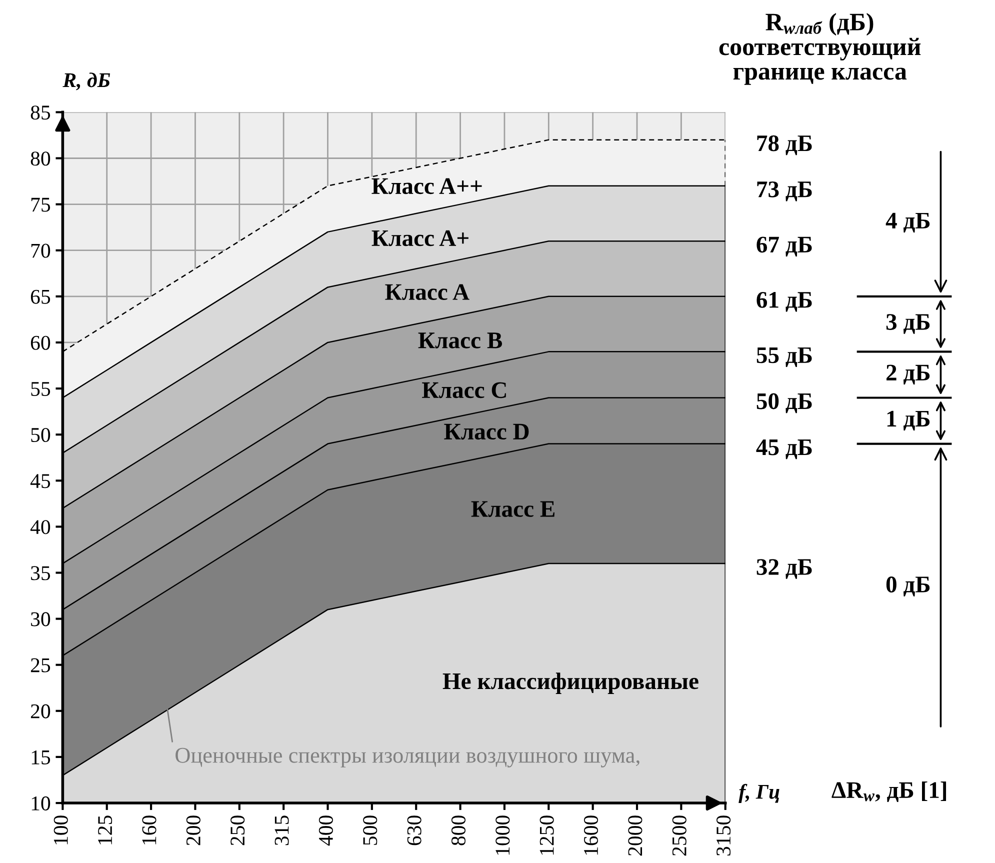  I want to click on y-tick-label: 55, so click(40, 389).